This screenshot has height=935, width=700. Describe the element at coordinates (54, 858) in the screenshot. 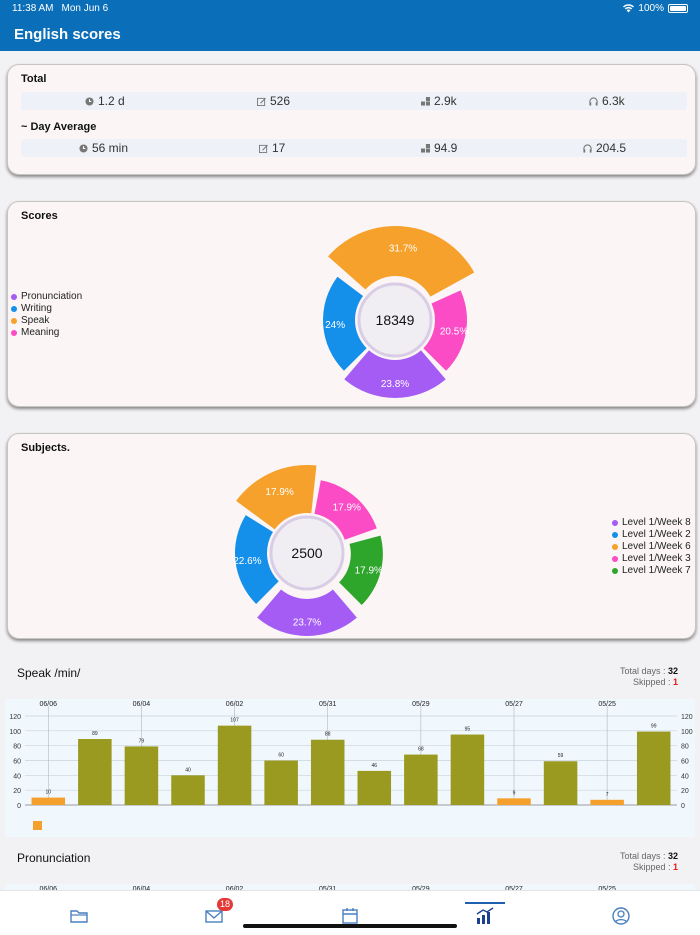

I see `pronunciation-title: Pronunciation` at that location.